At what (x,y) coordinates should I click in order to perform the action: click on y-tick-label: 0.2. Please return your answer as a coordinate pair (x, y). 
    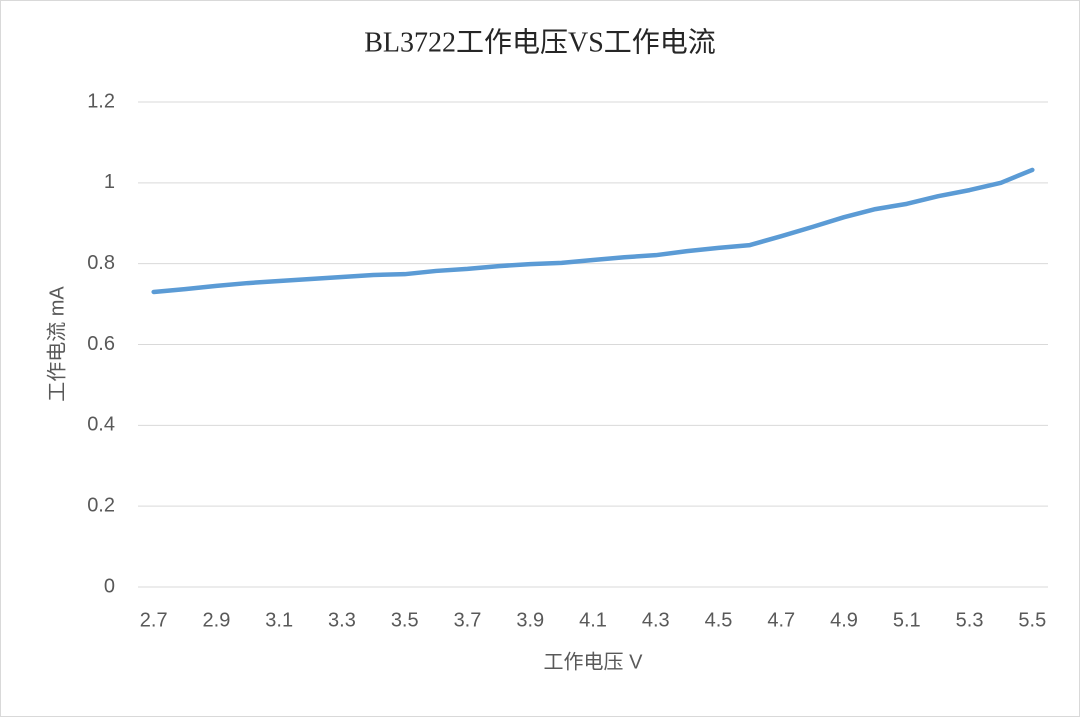
    Looking at the image, I should click on (101, 505).